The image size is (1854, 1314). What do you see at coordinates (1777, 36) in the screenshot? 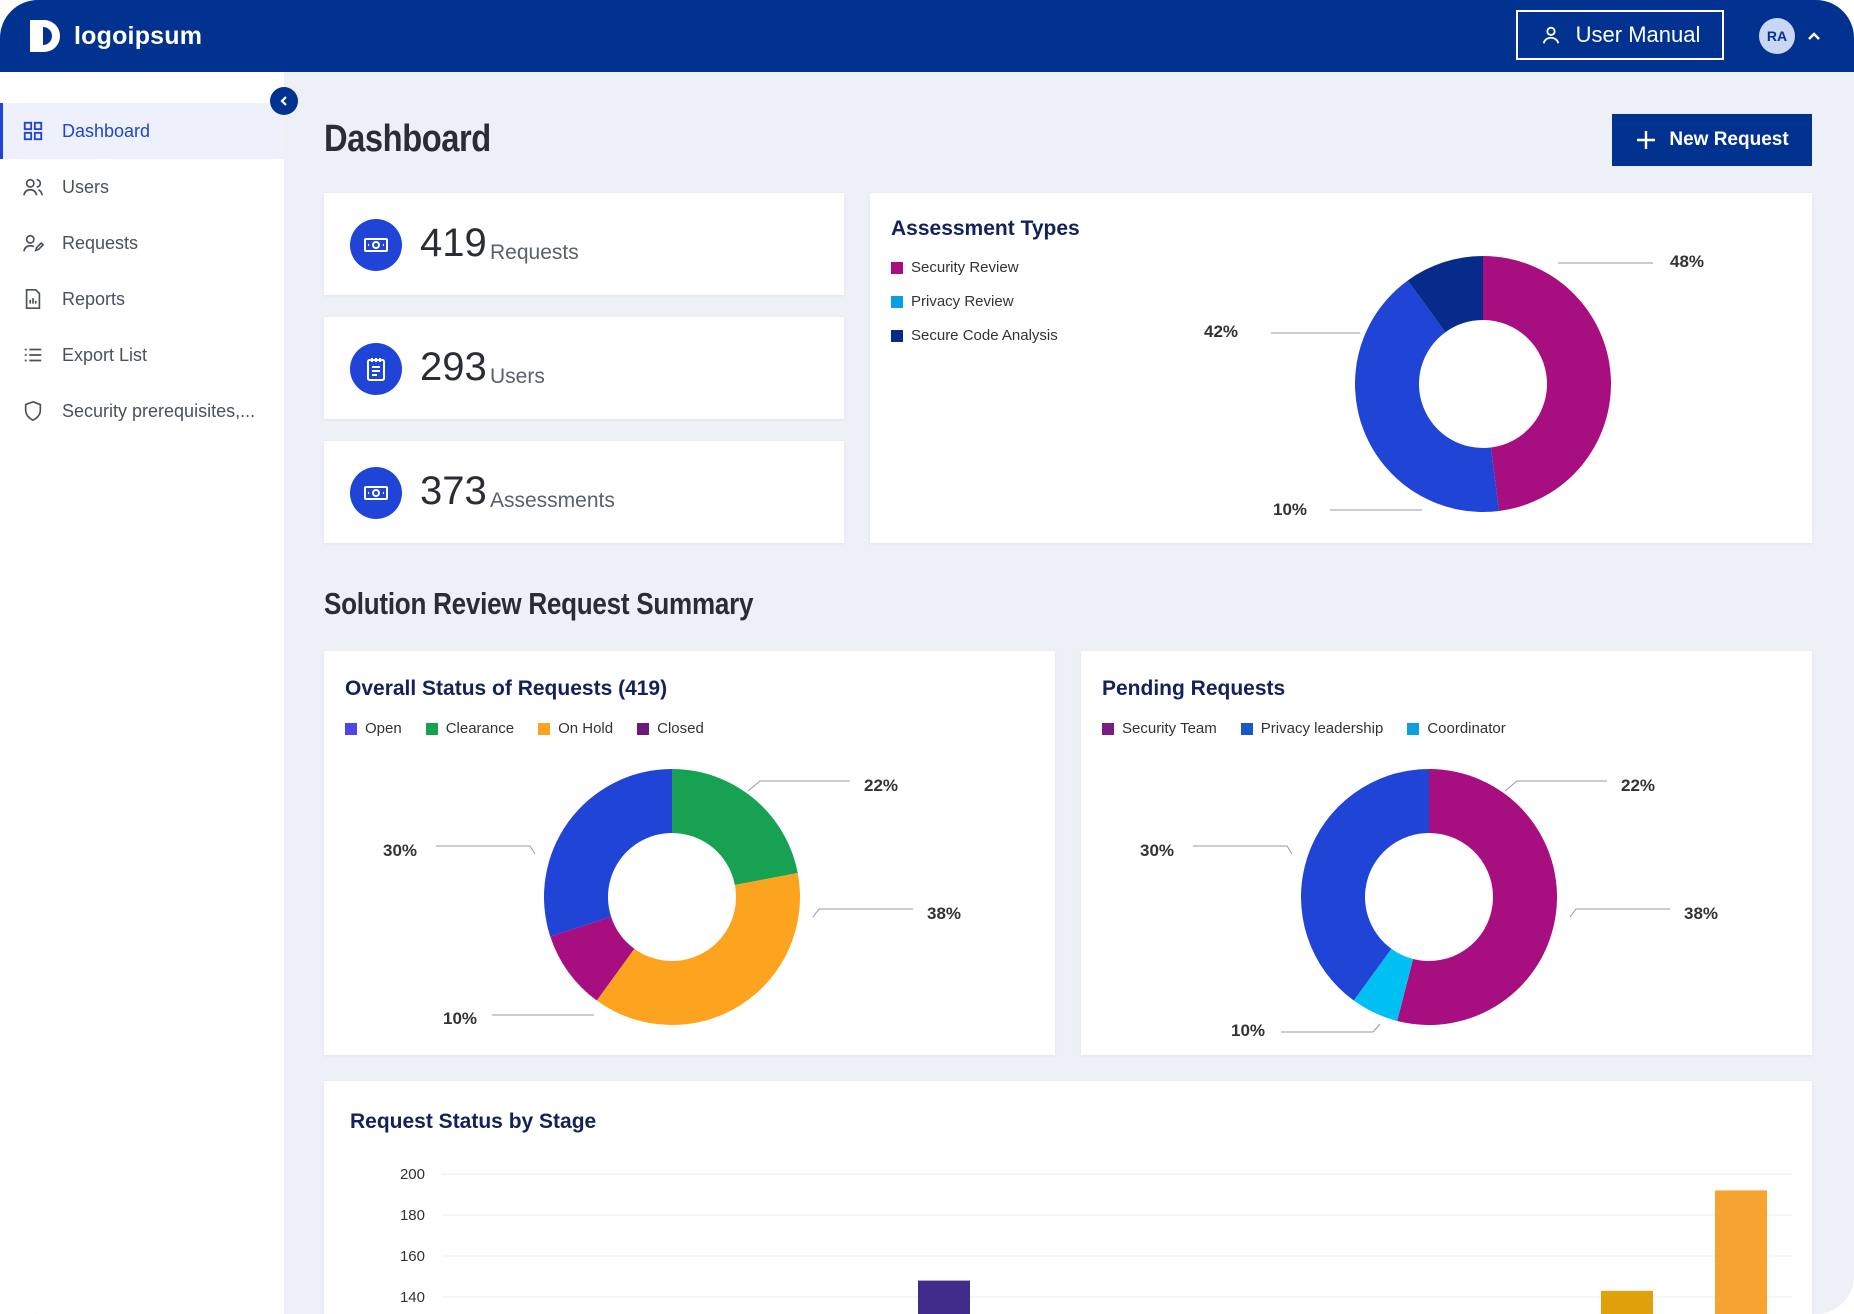
I see `avatar: RA` at bounding box center [1777, 36].